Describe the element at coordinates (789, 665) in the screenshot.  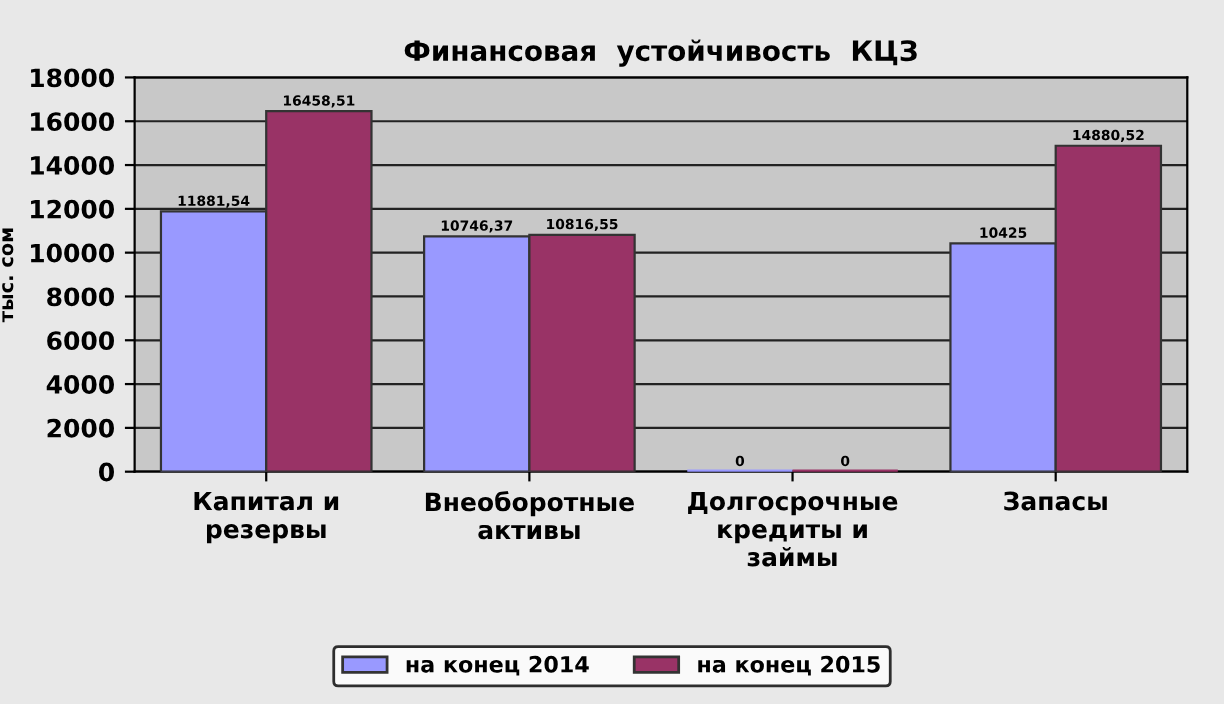
I see `legend-label: на конец 2015` at that location.